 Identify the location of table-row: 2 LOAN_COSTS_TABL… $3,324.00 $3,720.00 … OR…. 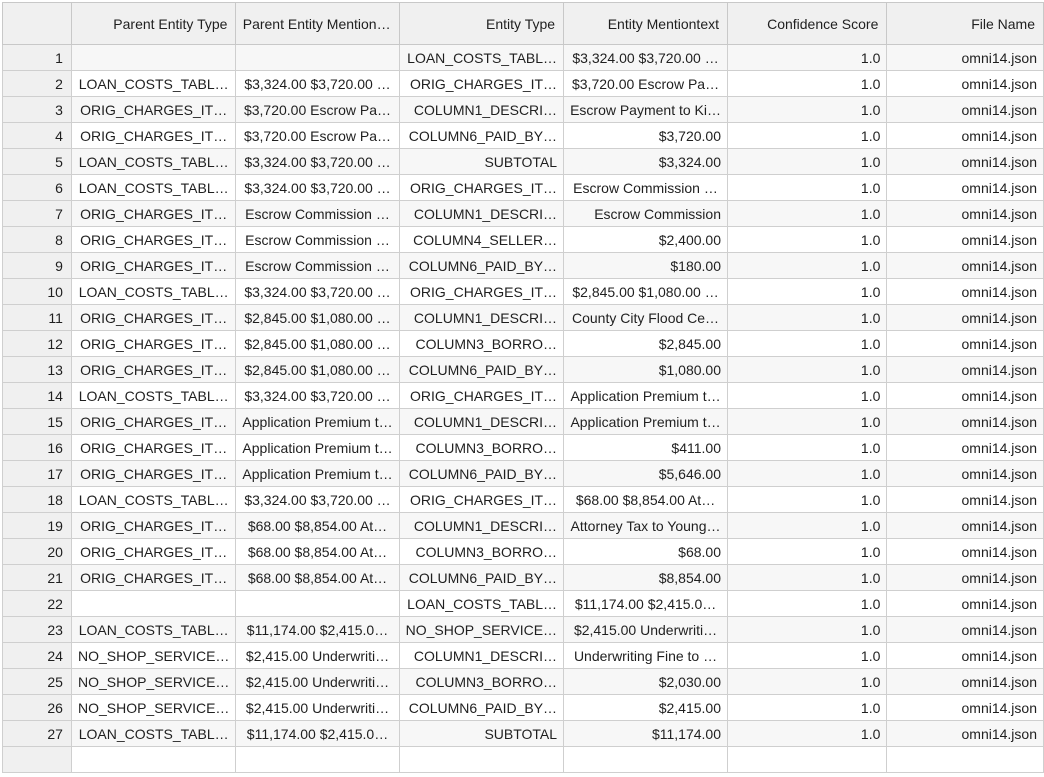
(523, 83).